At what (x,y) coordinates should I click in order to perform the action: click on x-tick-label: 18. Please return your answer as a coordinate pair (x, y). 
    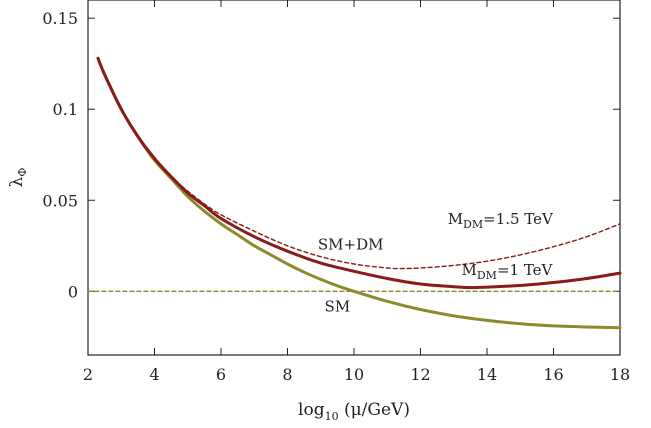
    Looking at the image, I should click on (620, 374).